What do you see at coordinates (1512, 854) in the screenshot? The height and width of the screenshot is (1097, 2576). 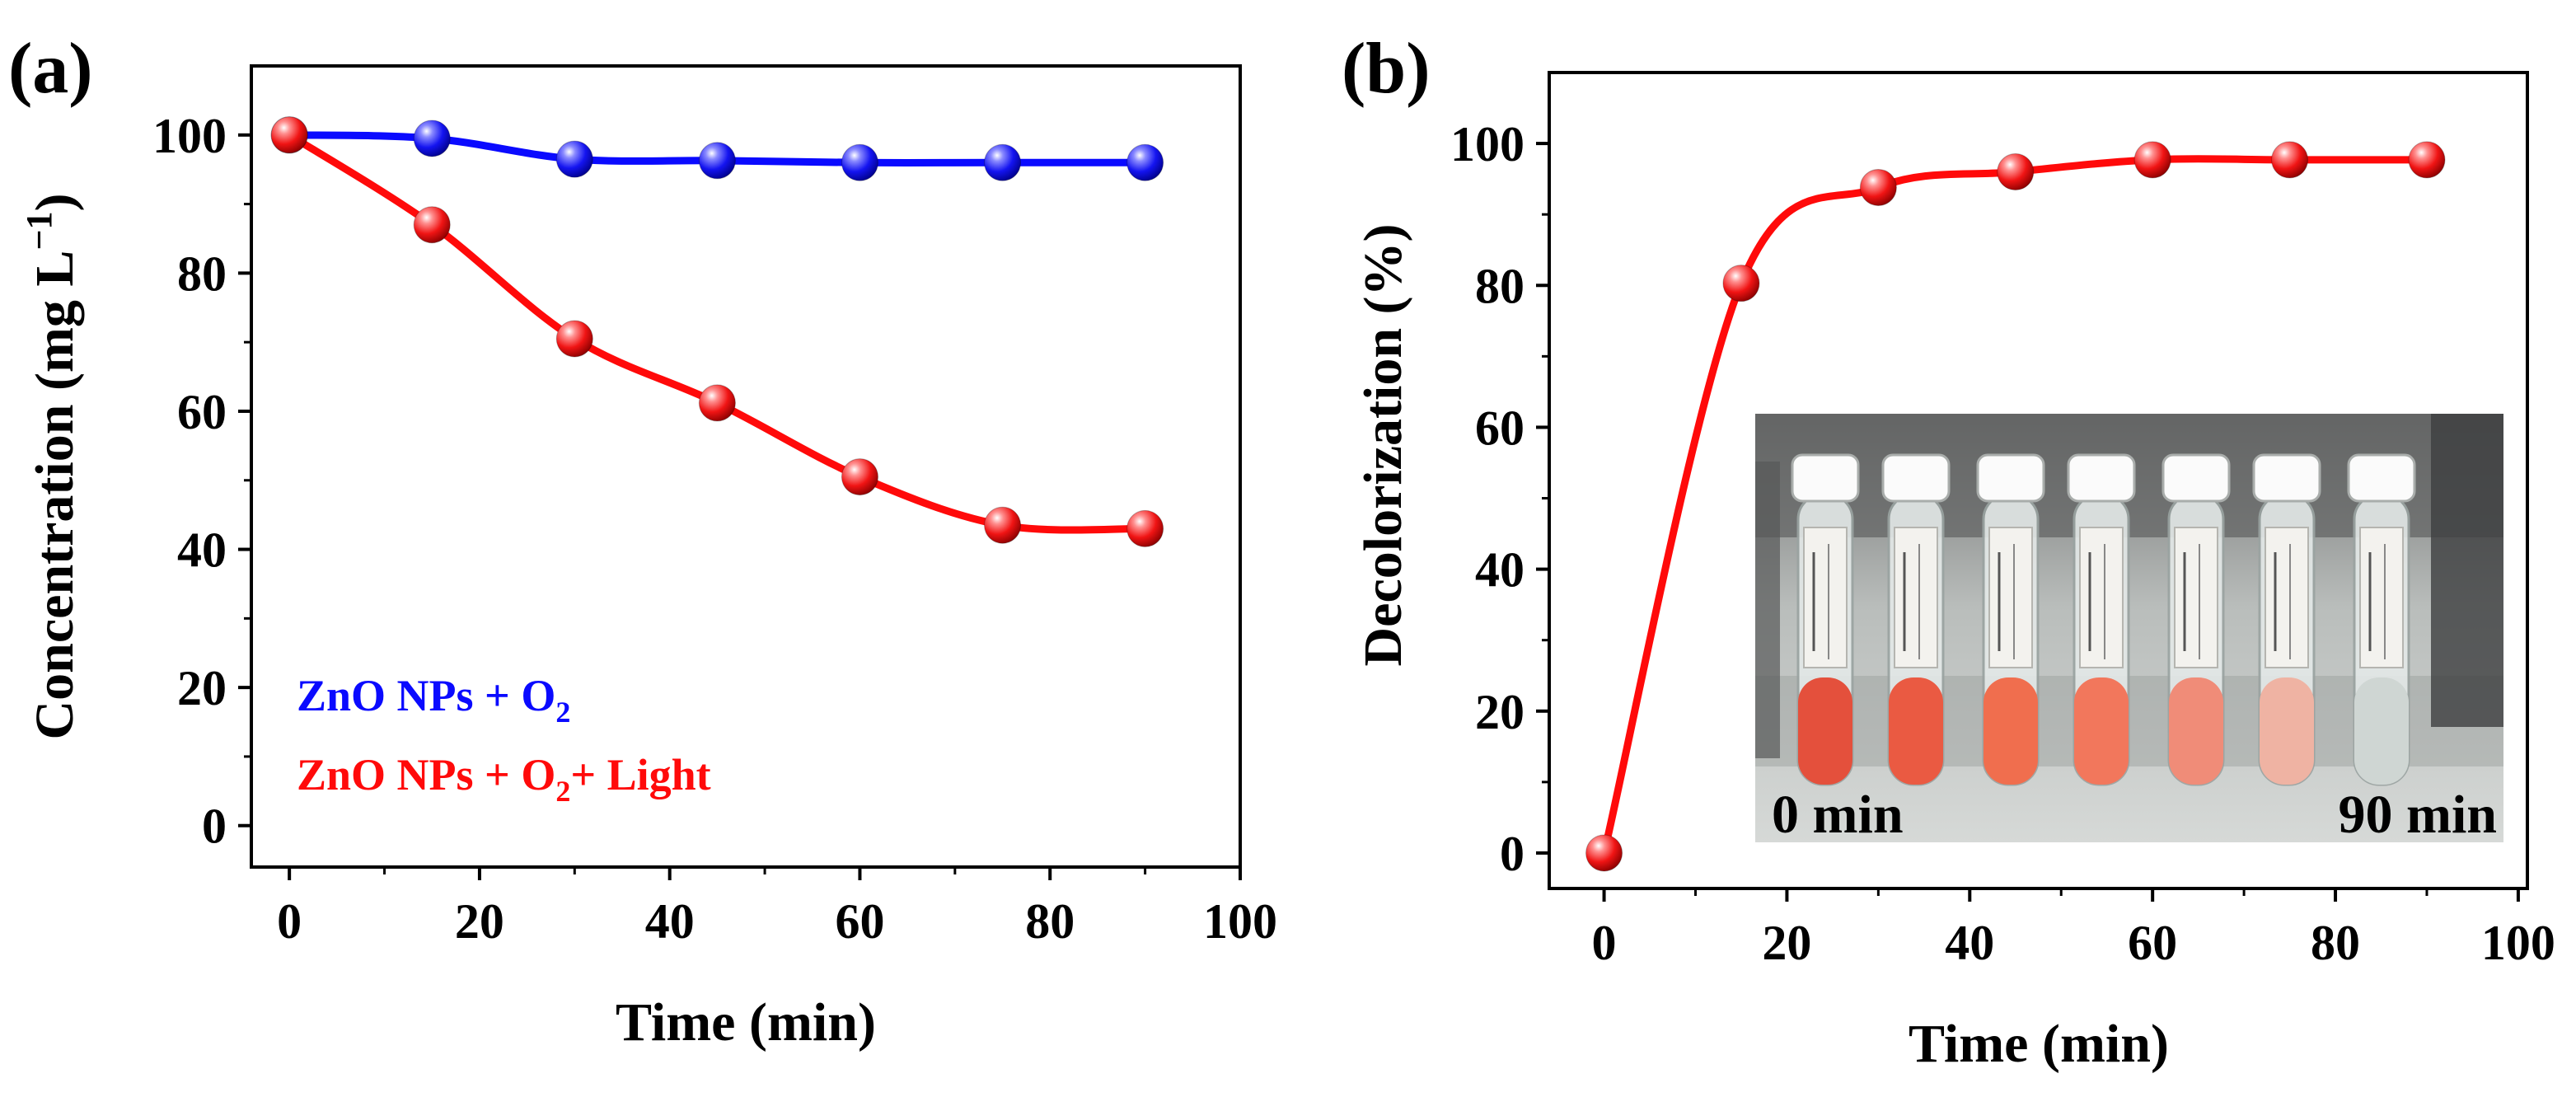 I see `panel-b-y-tick-label: 0` at bounding box center [1512, 854].